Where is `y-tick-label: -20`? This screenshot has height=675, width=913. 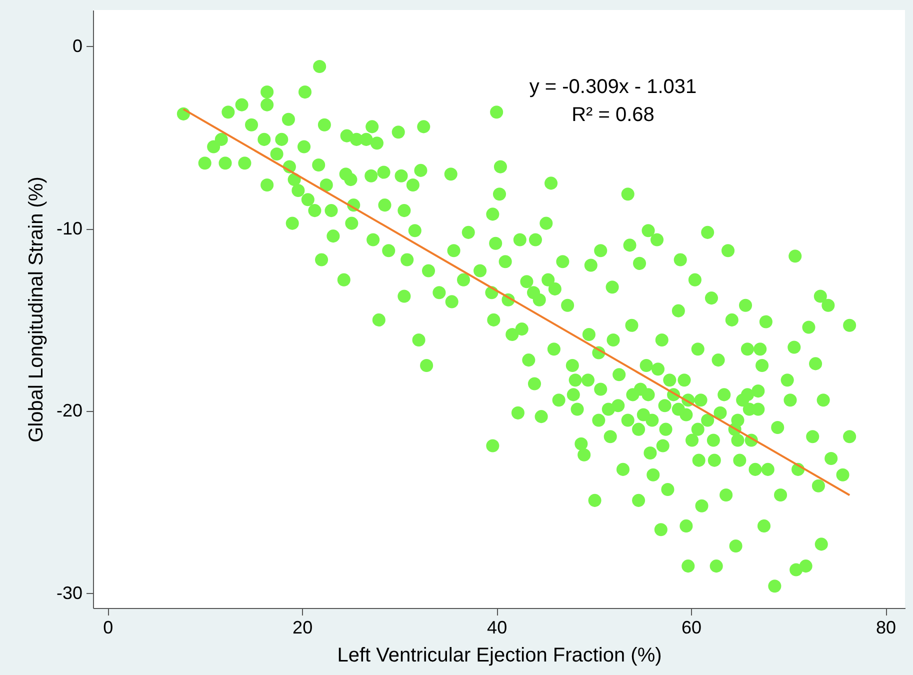
y-tick-label: -20 is located at coordinates (69, 410).